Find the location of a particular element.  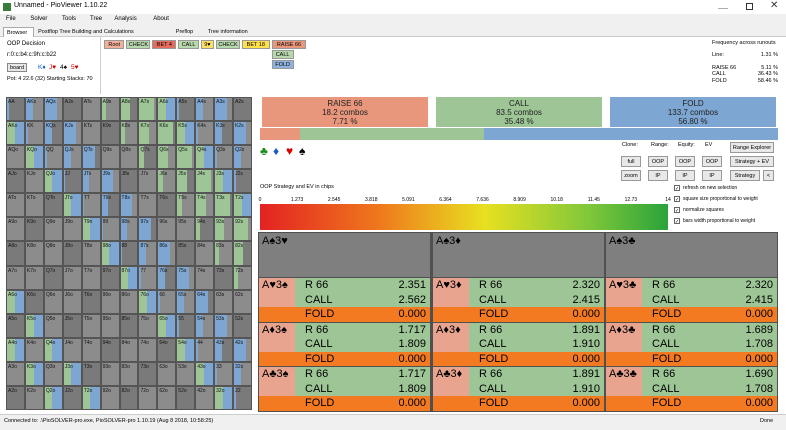

hand-cell: A9s is located at coordinates (110, 109).